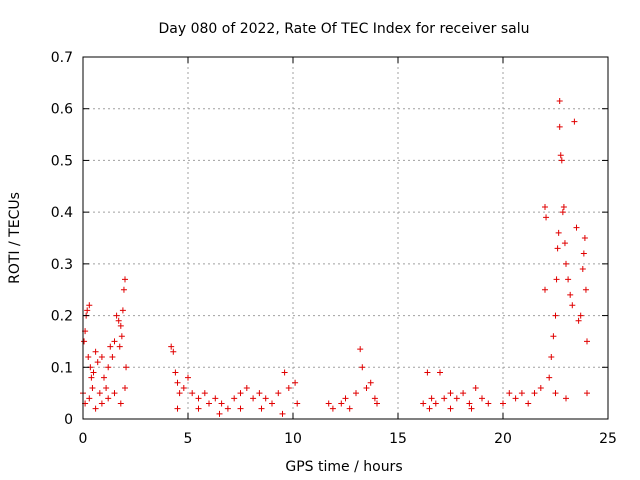 The height and width of the screenshot is (480, 640). What do you see at coordinates (62, 161) in the screenshot?
I see `y-tick-label: 0.5` at bounding box center [62, 161].